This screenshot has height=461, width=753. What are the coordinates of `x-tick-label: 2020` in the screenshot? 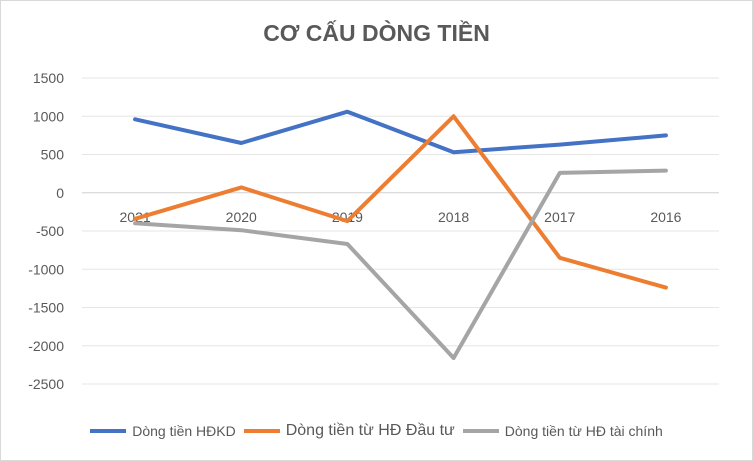 It's located at (241, 217).